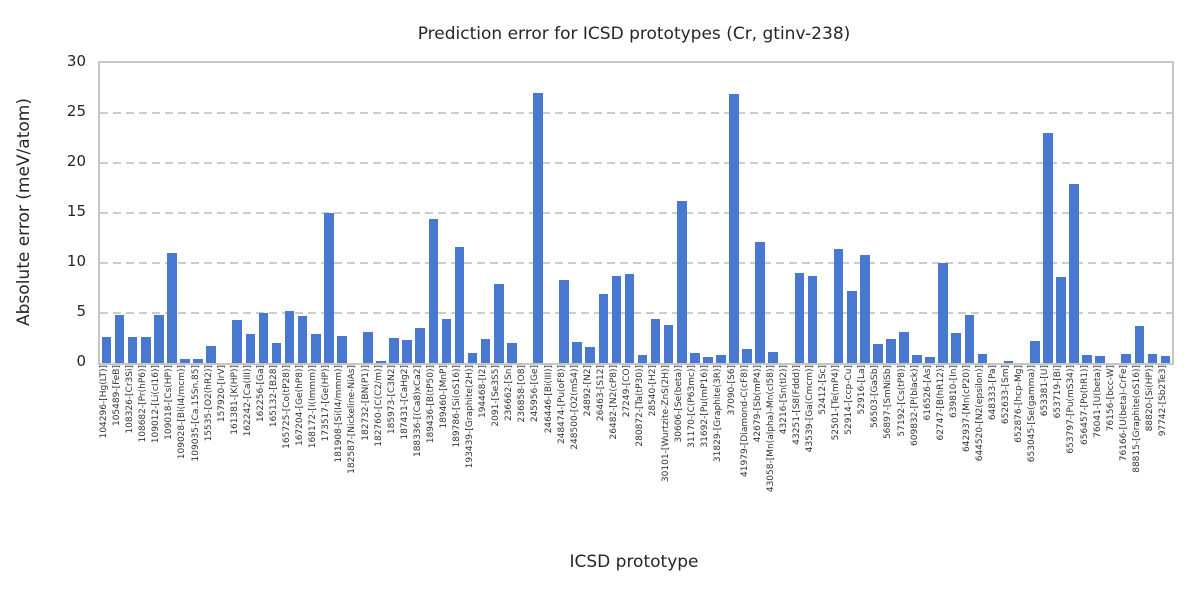  I want to click on x-tick-label: 248500-[O2(mS4)], so click(574, 407).